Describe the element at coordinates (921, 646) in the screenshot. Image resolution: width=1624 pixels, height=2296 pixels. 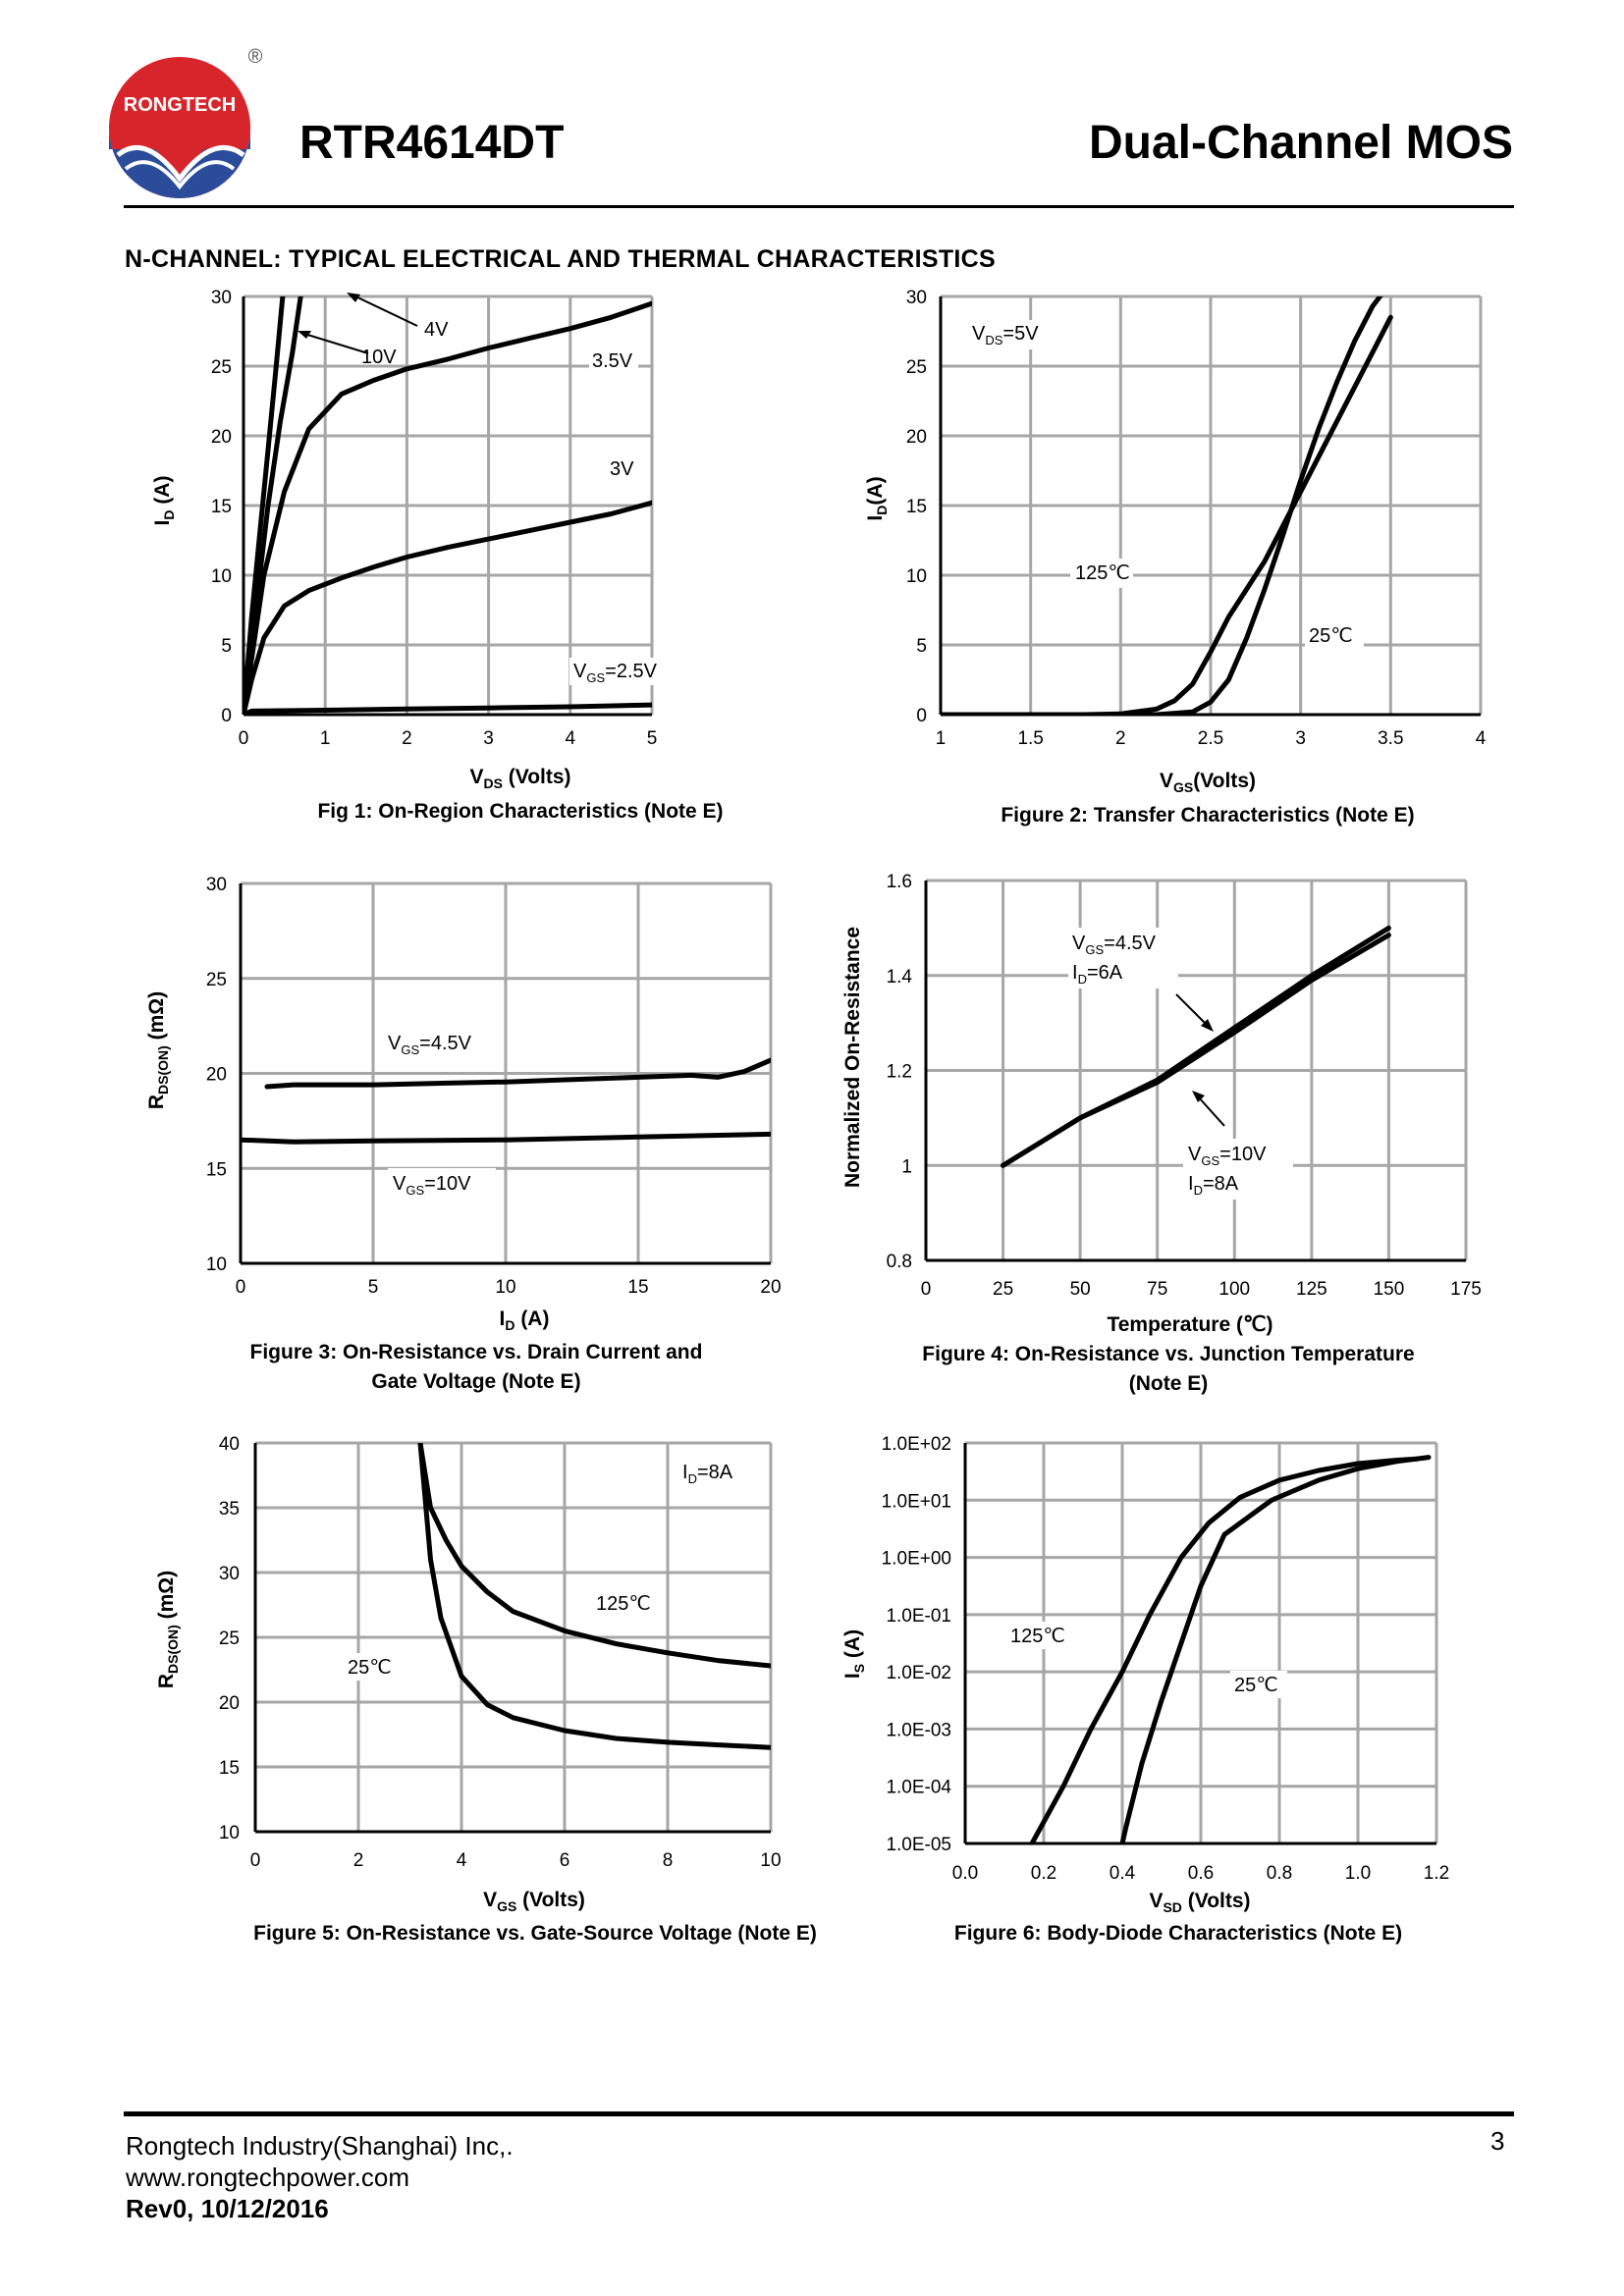
I see `fig2-y-tick-label: 5` at that location.